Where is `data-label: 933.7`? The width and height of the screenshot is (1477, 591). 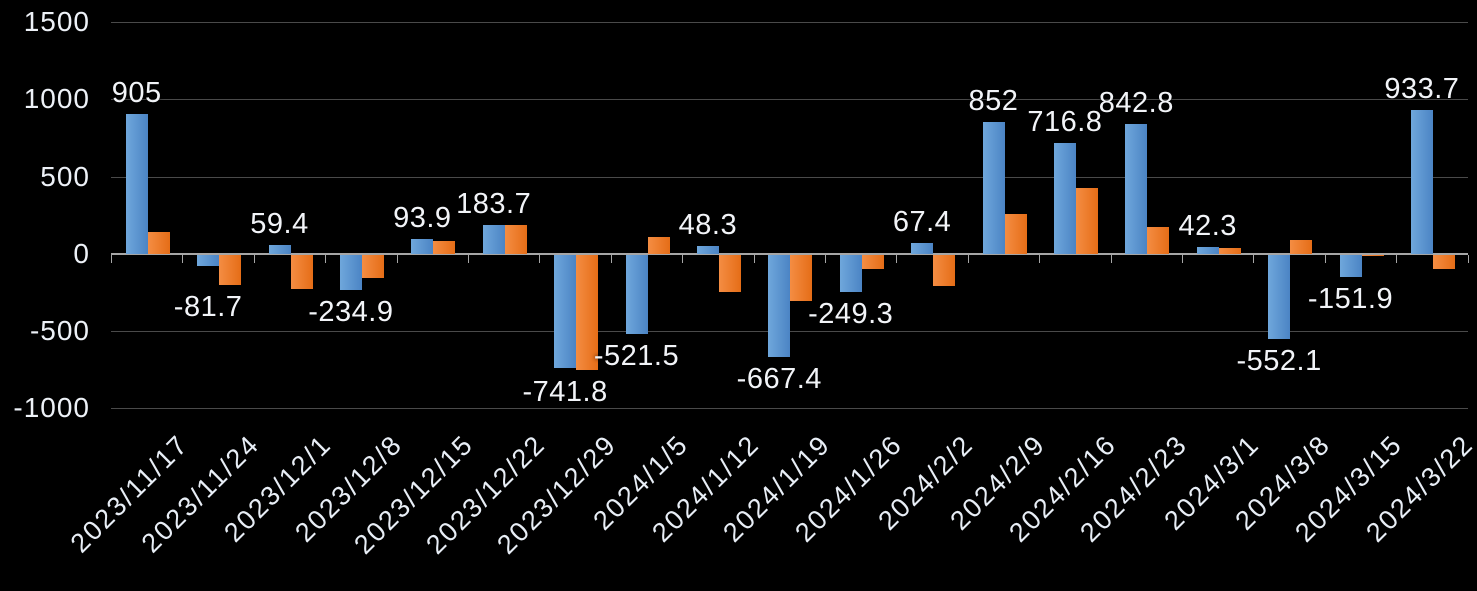
data-label: 933.7 is located at coordinates (1422, 88).